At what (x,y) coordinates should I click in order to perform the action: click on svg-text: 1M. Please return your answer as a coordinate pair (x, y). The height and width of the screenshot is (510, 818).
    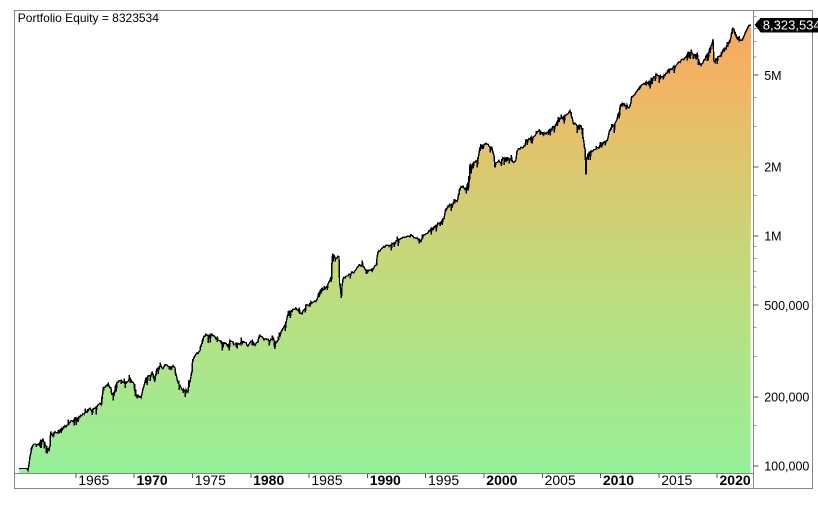
    Looking at the image, I should click on (772, 237).